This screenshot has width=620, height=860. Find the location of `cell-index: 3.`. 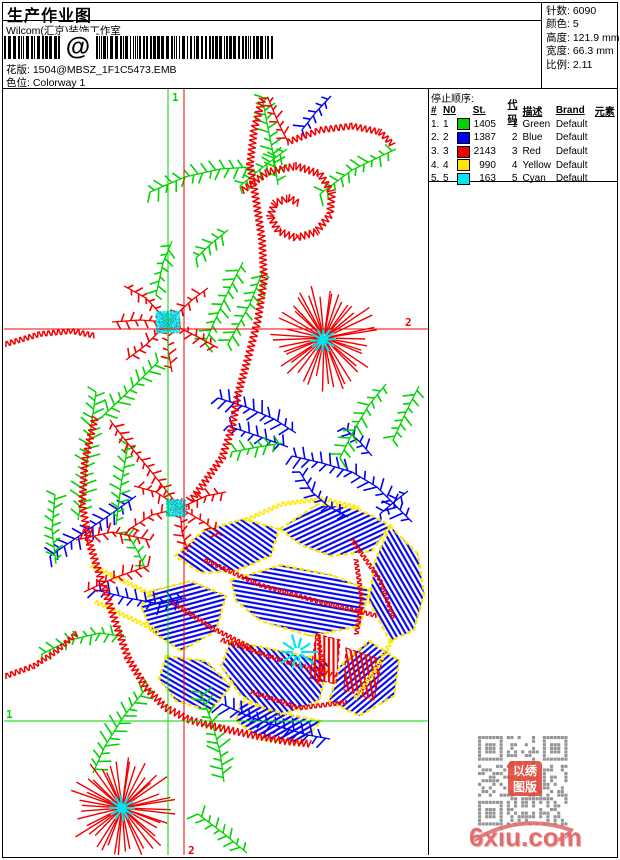

cell-index: 3. is located at coordinates (435, 152).